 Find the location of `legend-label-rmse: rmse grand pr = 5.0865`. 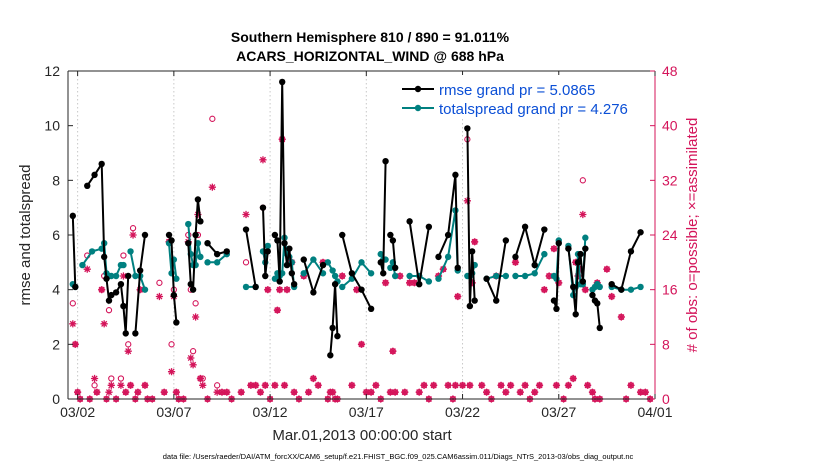

legend-label-rmse: rmse grand pr = 5.0865 is located at coordinates (517, 90).